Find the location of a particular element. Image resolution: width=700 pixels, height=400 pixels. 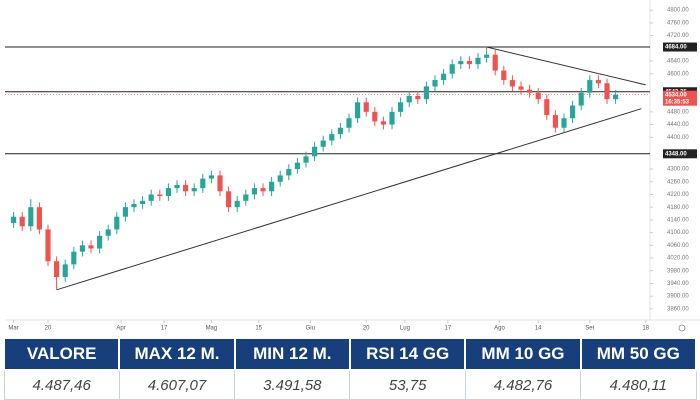

countdown: 16:35:53 is located at coordinates (677, 102).